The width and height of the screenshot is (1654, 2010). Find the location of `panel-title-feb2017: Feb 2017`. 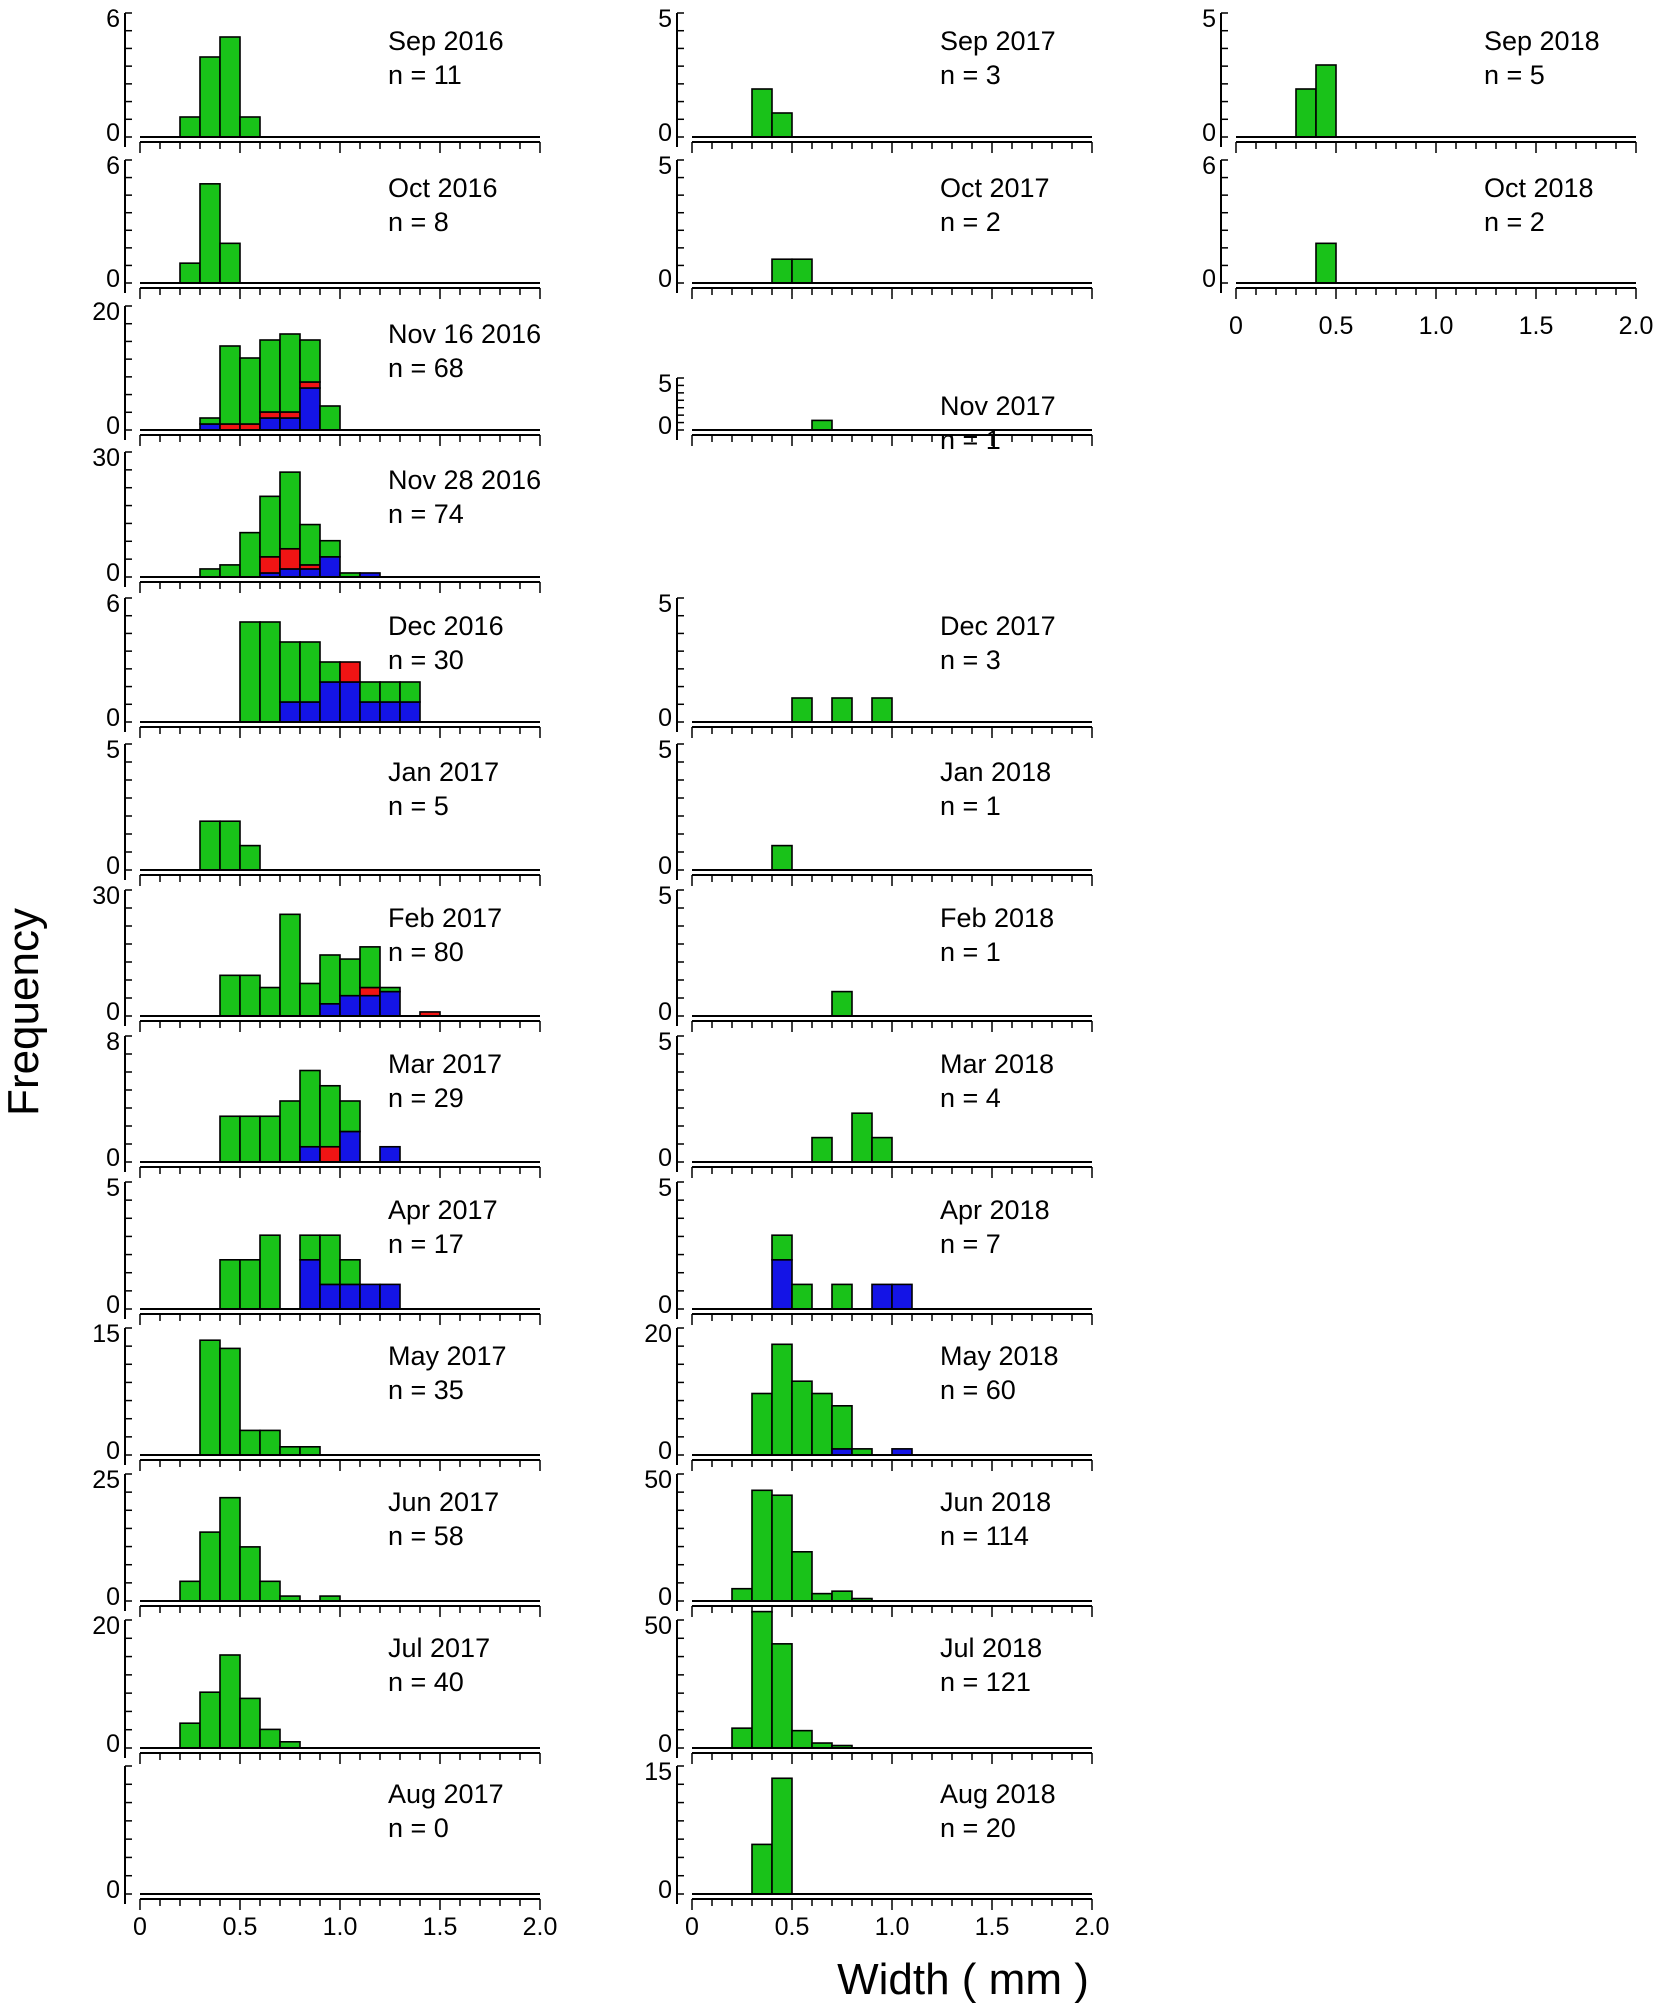

panel-title-feb2017: Feb 2017 is located at coordinates (445, 918).